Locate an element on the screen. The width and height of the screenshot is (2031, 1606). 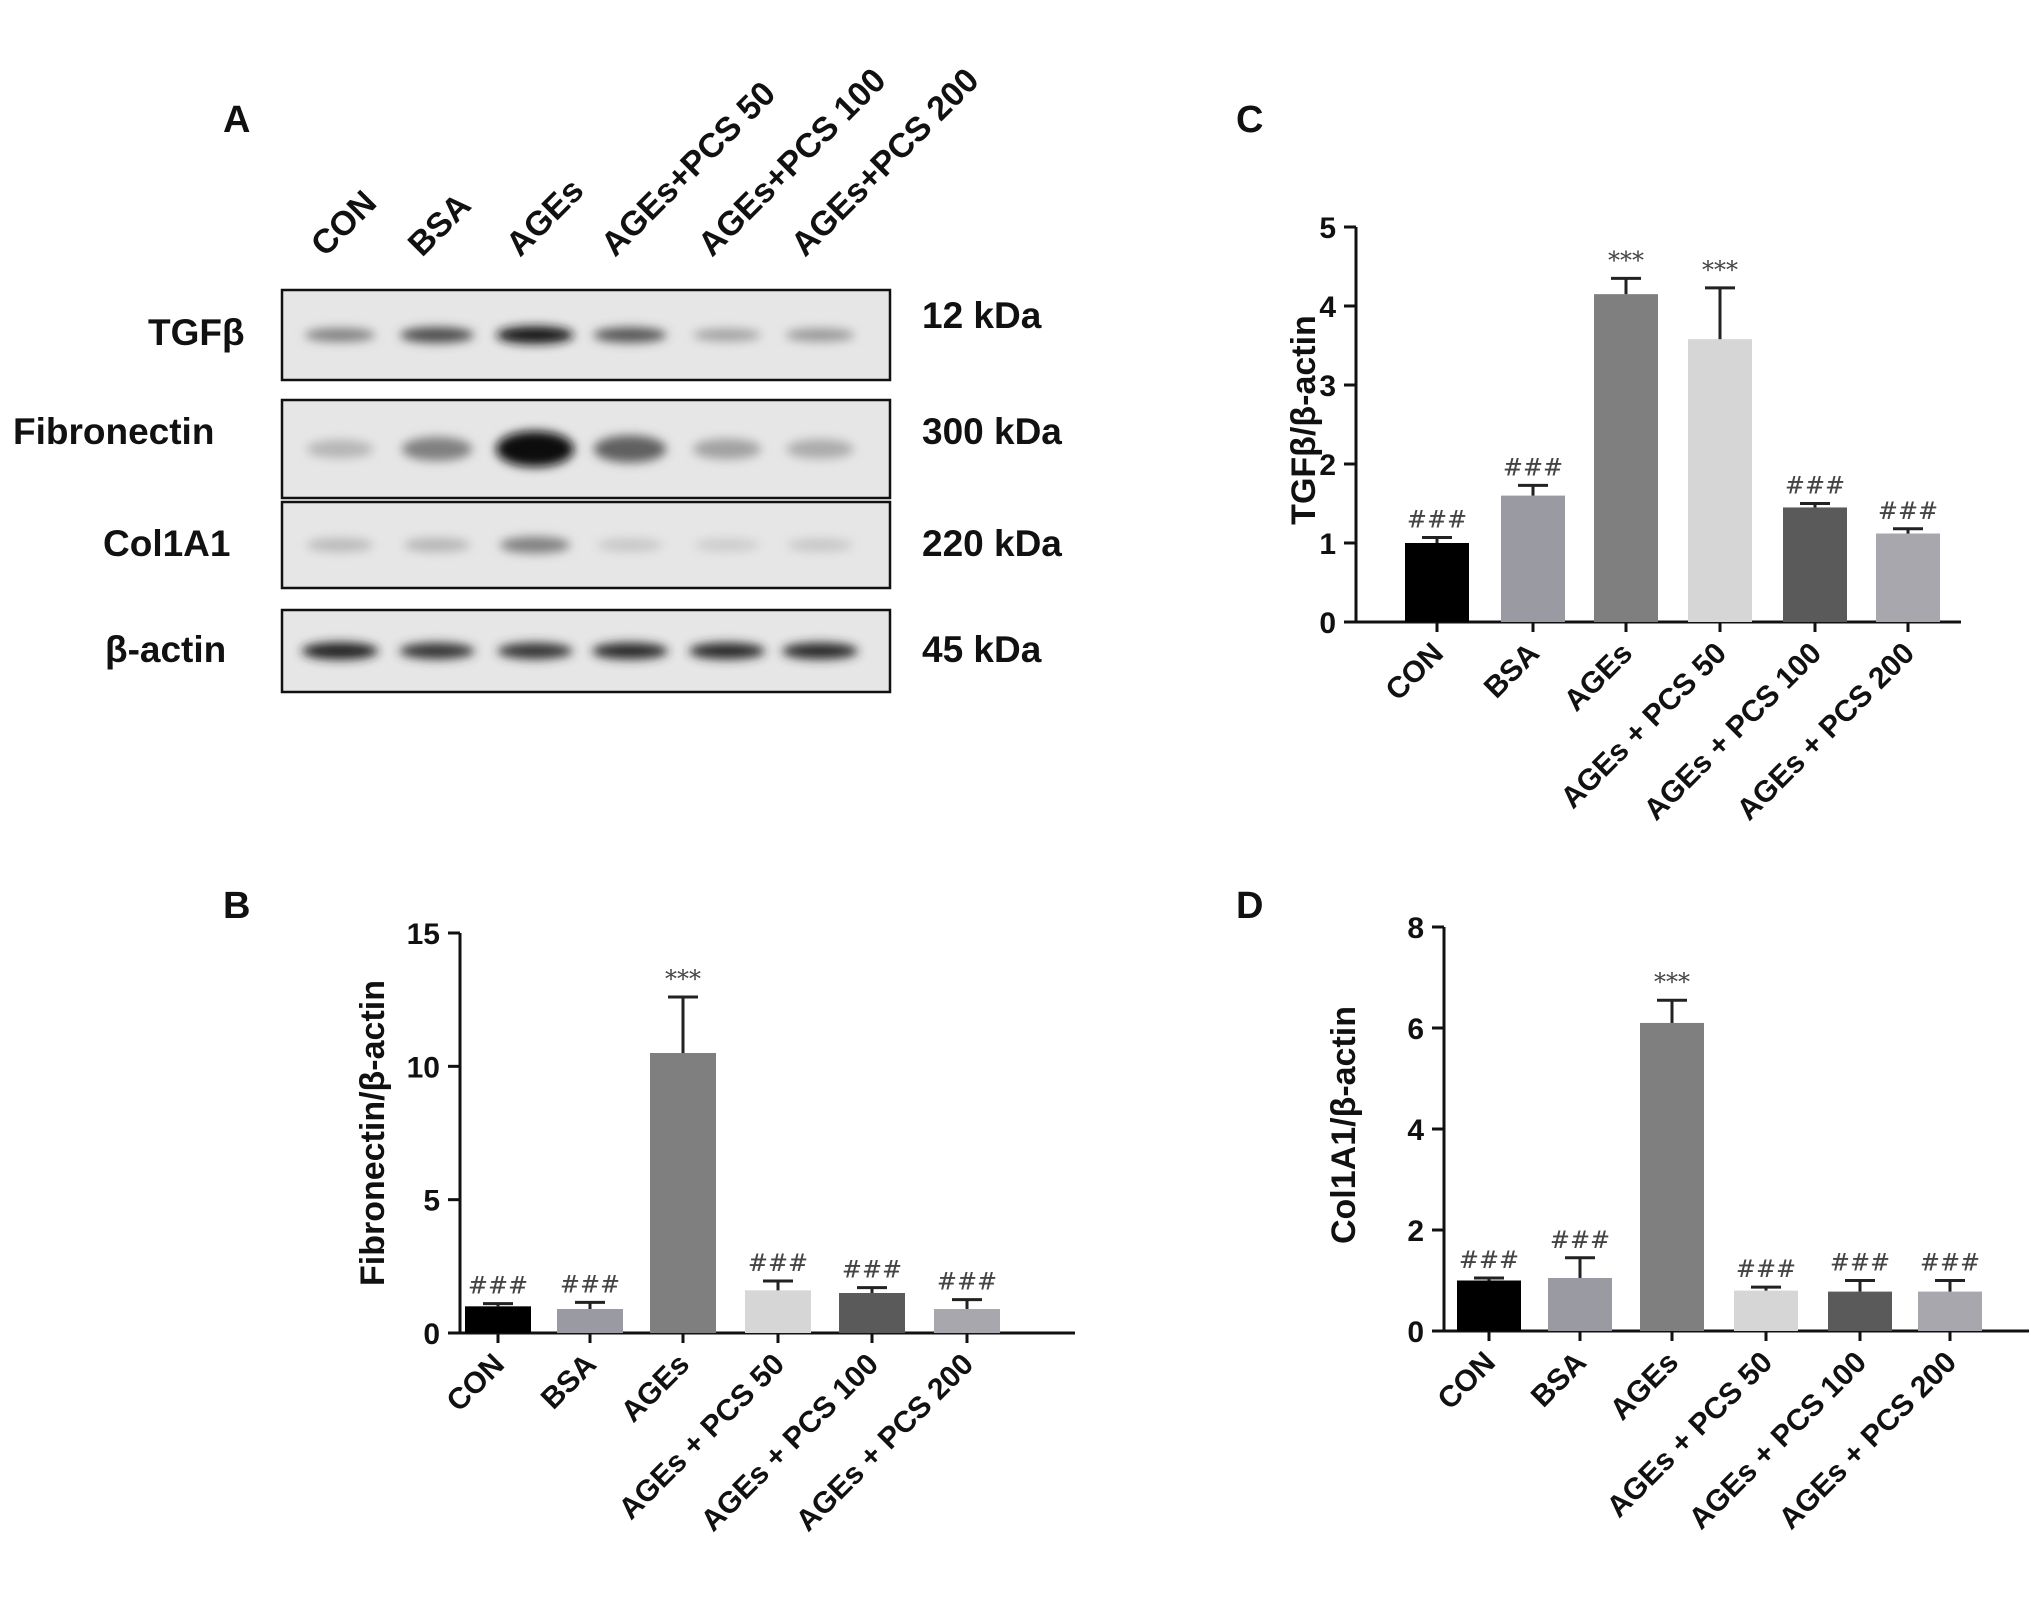
panel-letter-c: C is located at coordinates (1249, 120).